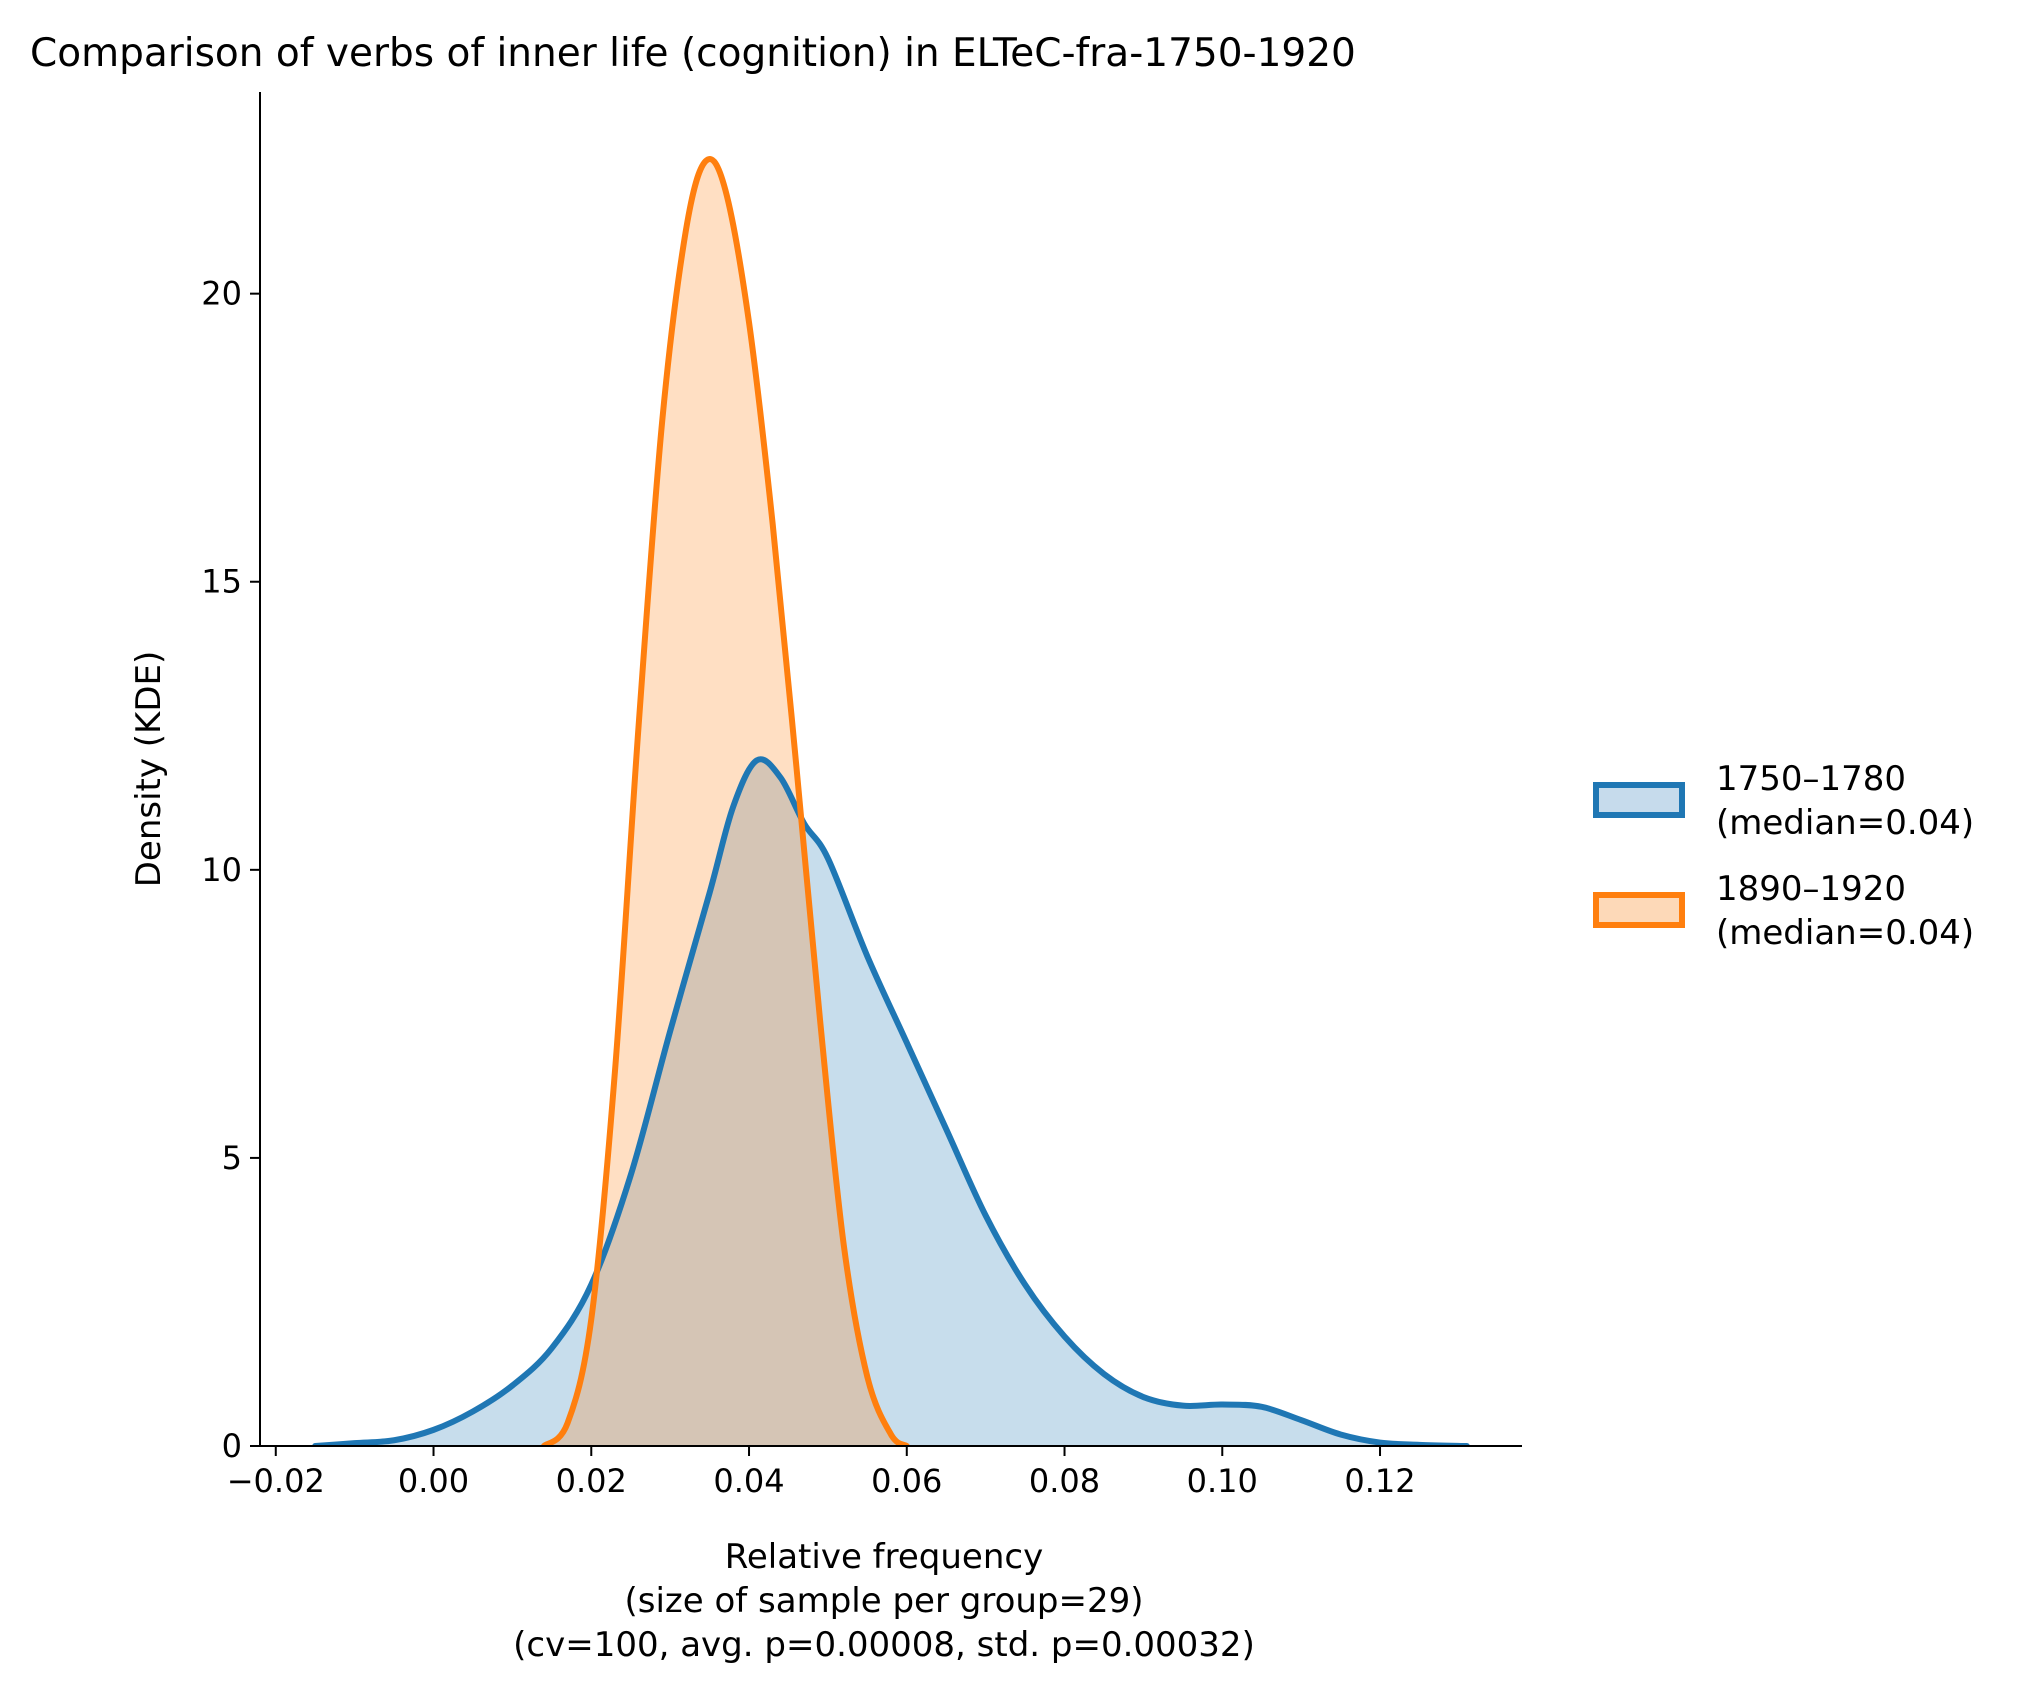 Image resolution: width=2044 pixels, height=1688 pixels. I want to click on x-tick-label: 0.02, so click(591, 1481).